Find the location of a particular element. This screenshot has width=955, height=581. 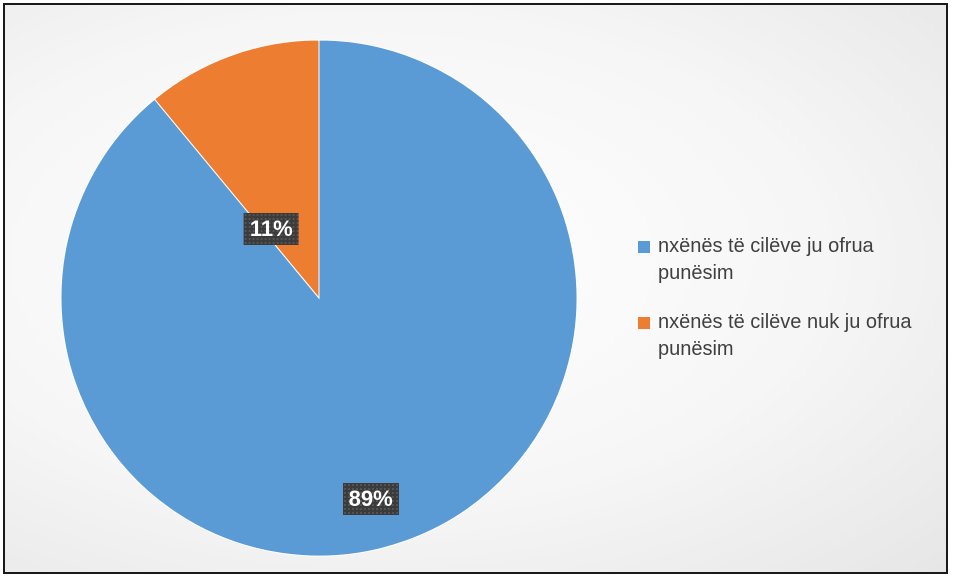

legend-item-employment-offered: nxënës të cilëve ju ofrua punësim is located at coordinates (788, 260).